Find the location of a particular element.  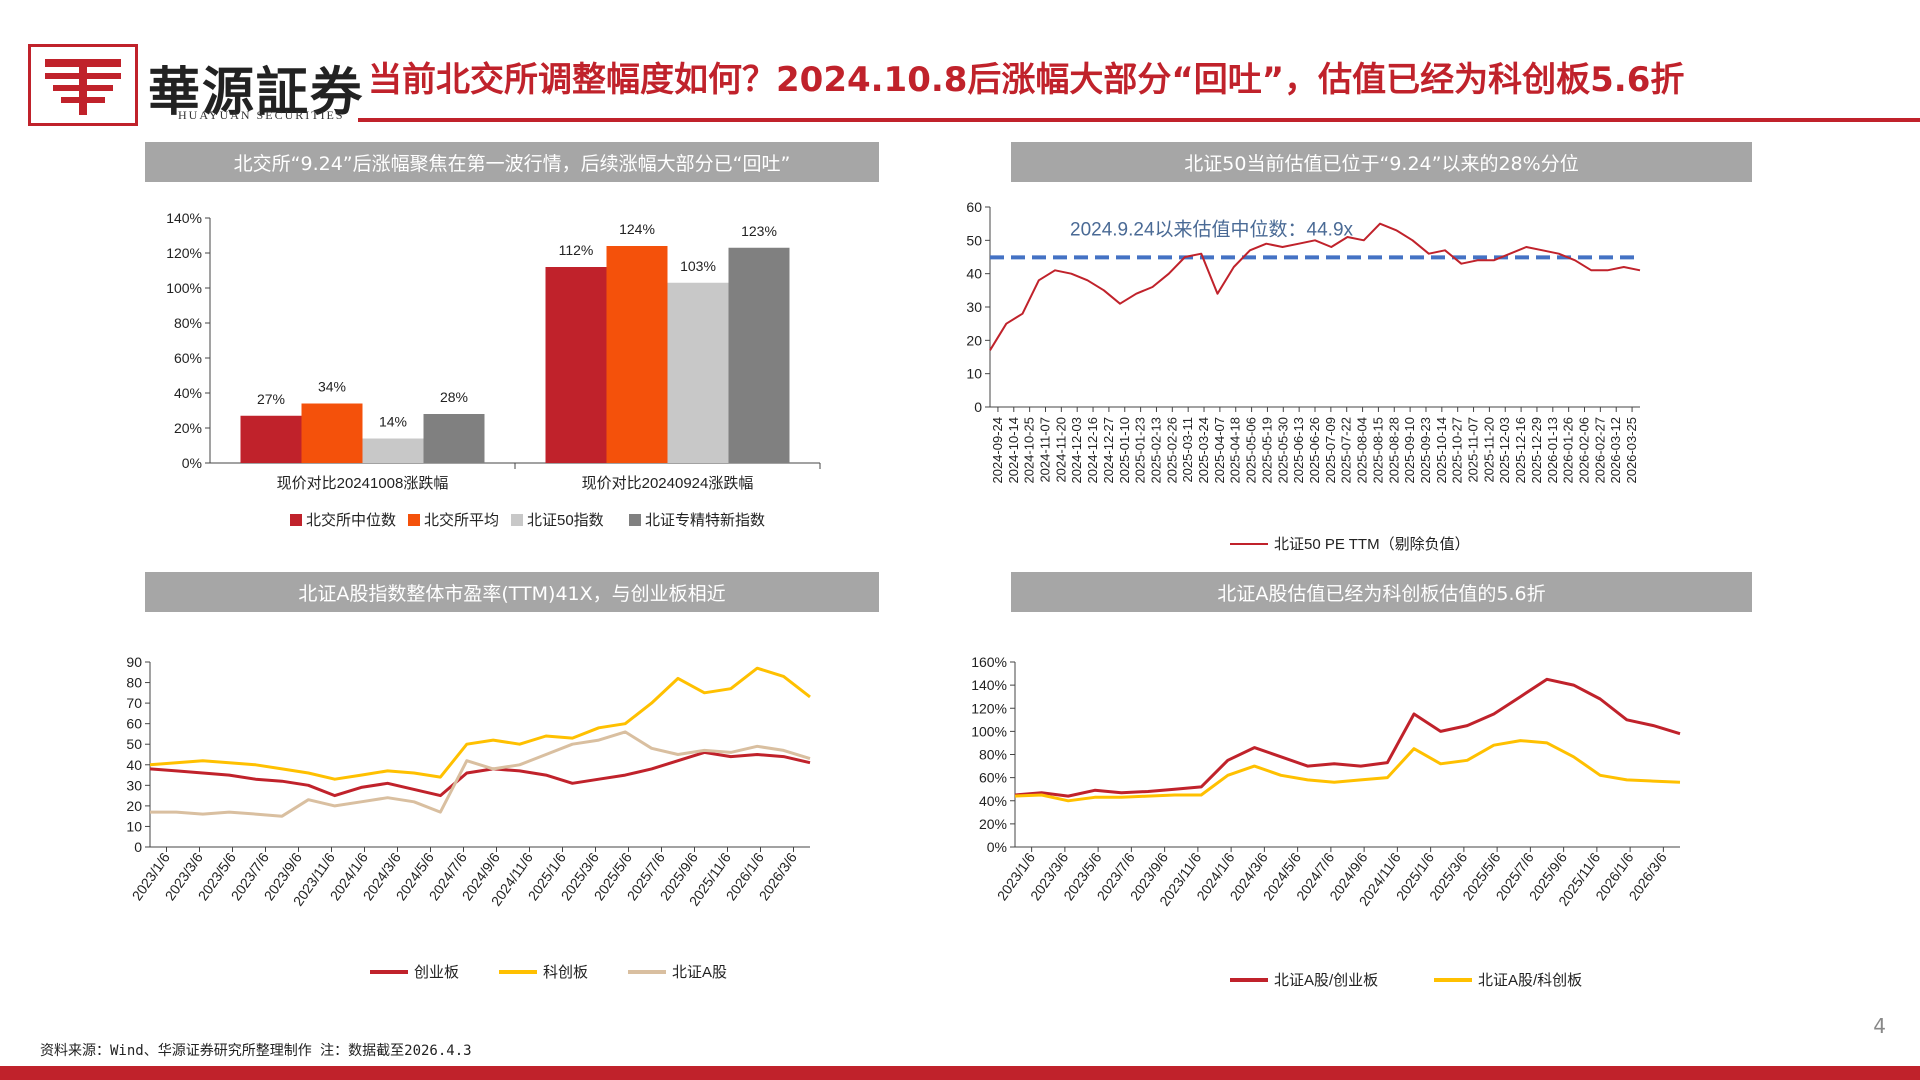

x-tick-label: 2024-12-03 is located at coordinates (1076, 450).